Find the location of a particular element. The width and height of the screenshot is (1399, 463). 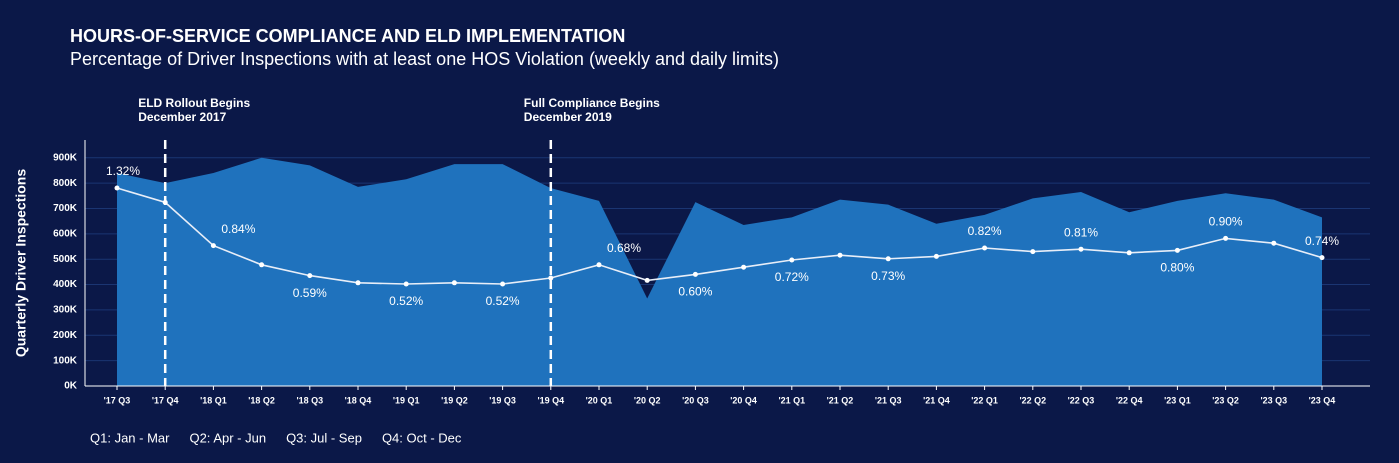

y-tick-label: 800K is located at coordinates (65, 183).